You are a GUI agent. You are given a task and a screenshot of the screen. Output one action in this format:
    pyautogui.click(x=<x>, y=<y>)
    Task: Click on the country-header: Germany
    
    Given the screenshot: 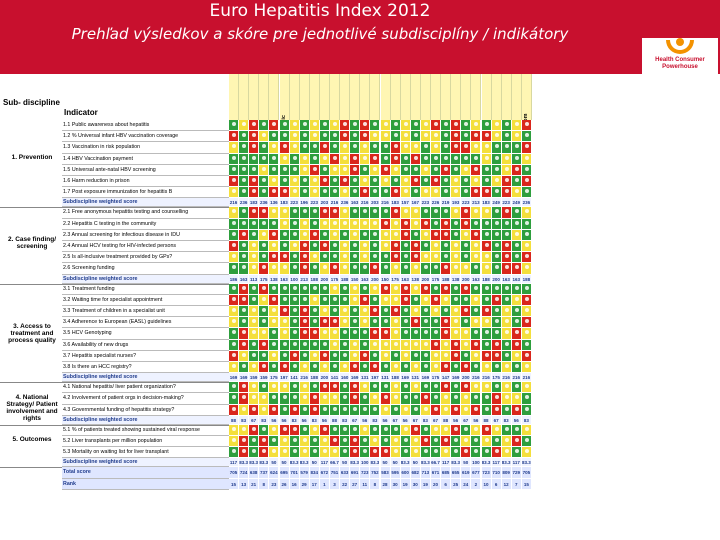 What is the action you would take?
    pyautogui.click(x=335, y=115)
    